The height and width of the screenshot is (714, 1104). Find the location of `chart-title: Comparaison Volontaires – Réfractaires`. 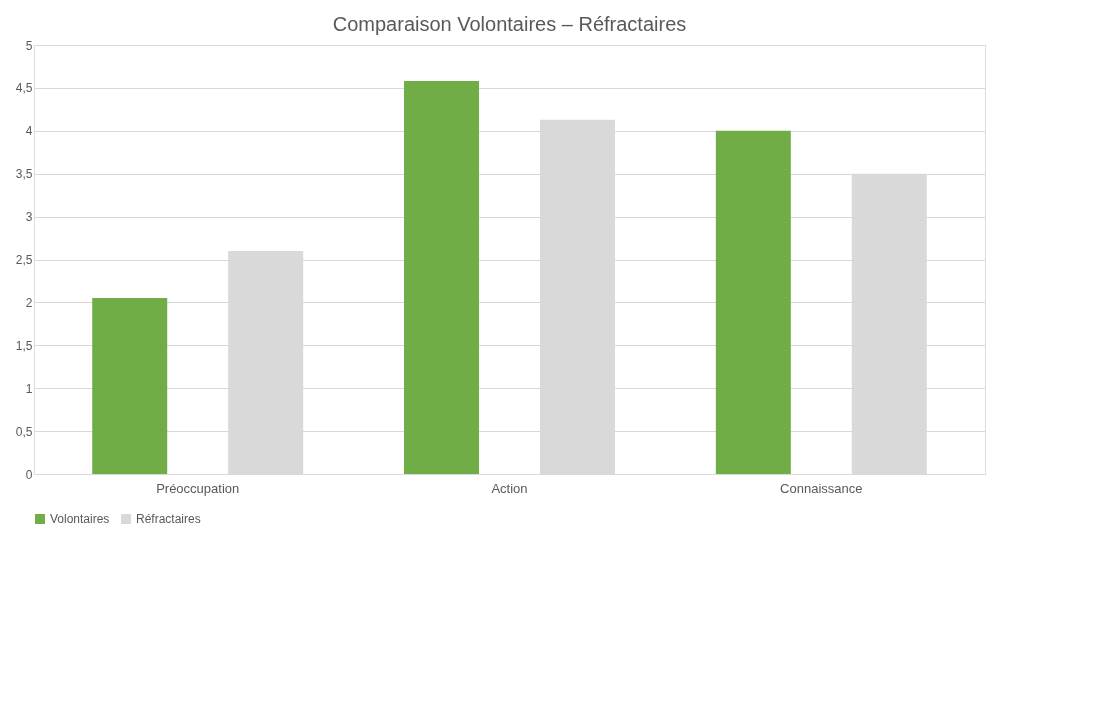

chart-title: Comparaison Volontaires – Réfractaires is located at coordinates (509, 24).